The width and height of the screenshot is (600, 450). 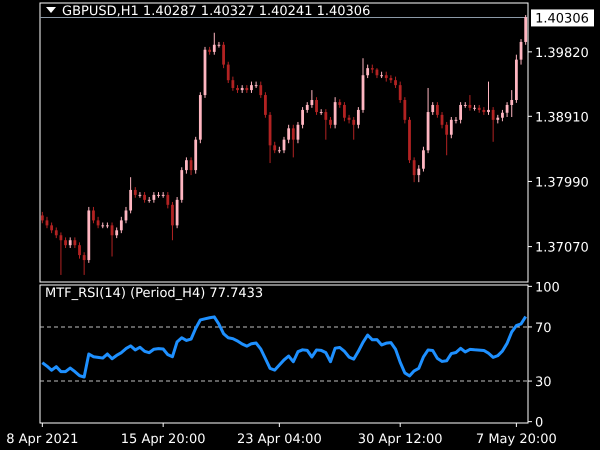 I want to click on y-tick-label: 1.37070, so click(x=562, y=248).